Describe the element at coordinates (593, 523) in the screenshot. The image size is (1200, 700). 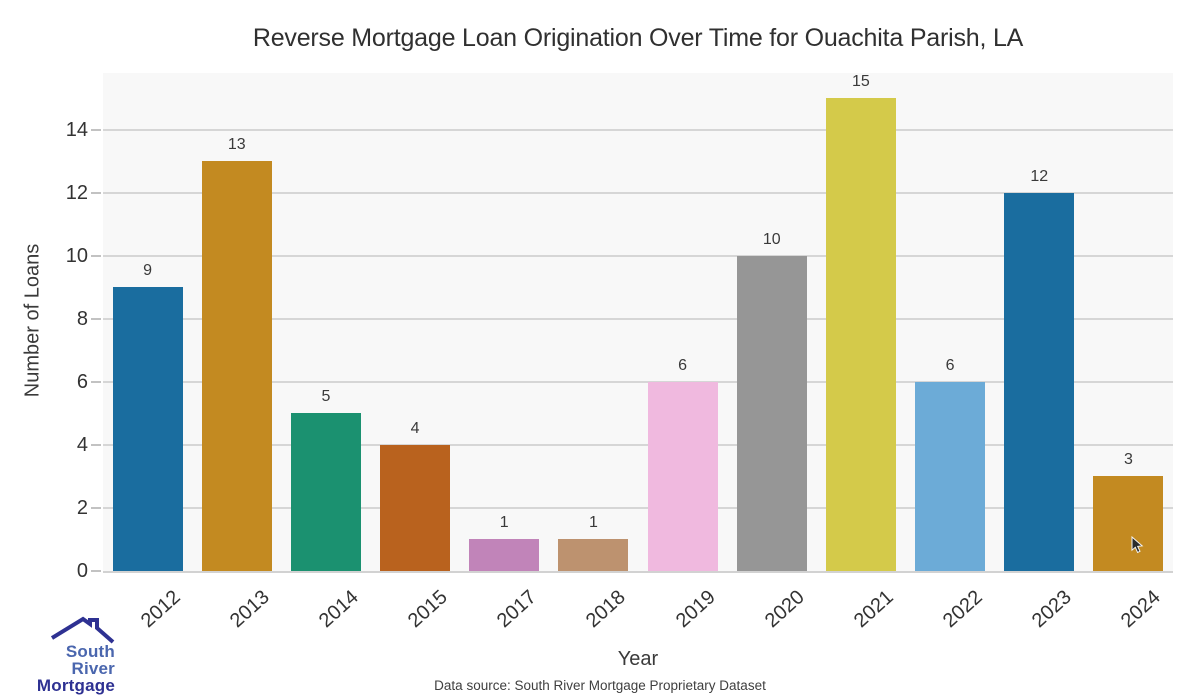
I see `bar-value-label-2018: 1` at that location.